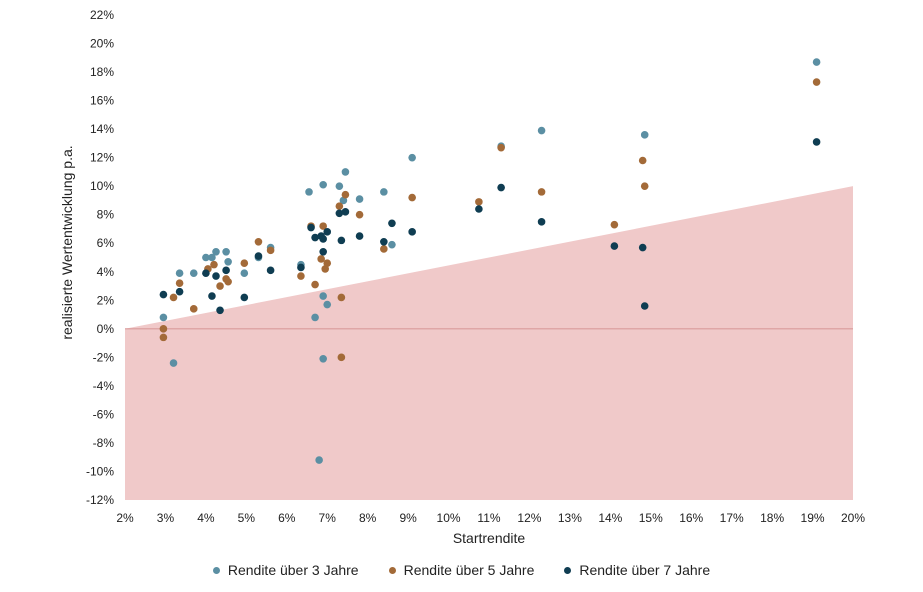 The height and width of the screenshot is (592, 923). Describe the element at coordinates (732, 518) in the screenshot. I see `x-tick-label: 17%` at that location.